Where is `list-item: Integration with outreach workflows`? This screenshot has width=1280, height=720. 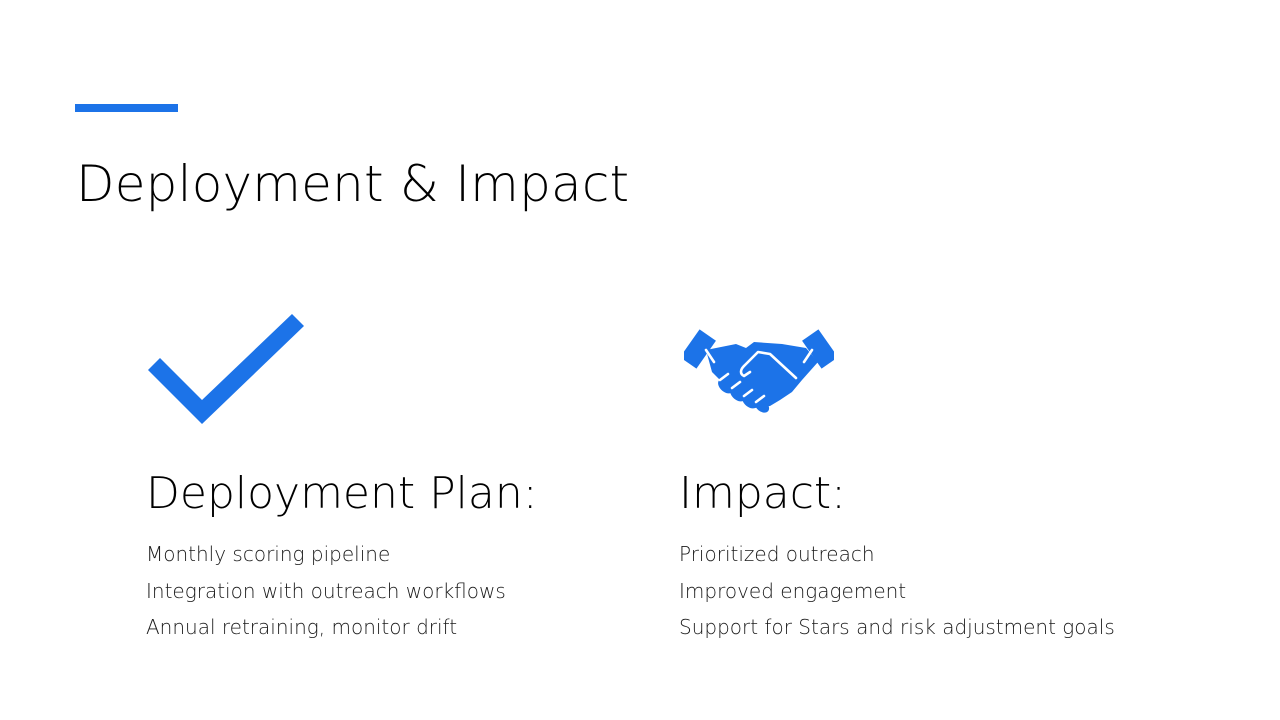
list-item: Integration with outreach workflows is located at coordinates (326, 590).